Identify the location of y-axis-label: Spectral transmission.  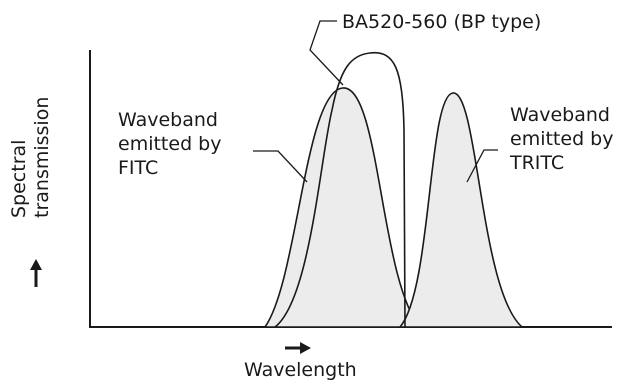
(31, 157).